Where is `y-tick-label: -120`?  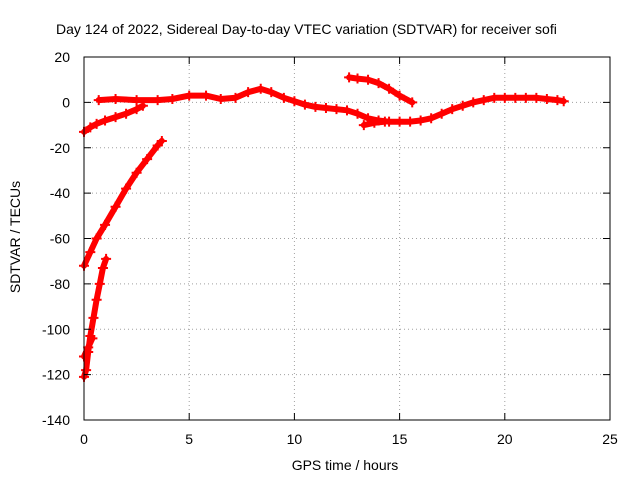 y-tick-label: -120 is located at coordinates (56, 375).